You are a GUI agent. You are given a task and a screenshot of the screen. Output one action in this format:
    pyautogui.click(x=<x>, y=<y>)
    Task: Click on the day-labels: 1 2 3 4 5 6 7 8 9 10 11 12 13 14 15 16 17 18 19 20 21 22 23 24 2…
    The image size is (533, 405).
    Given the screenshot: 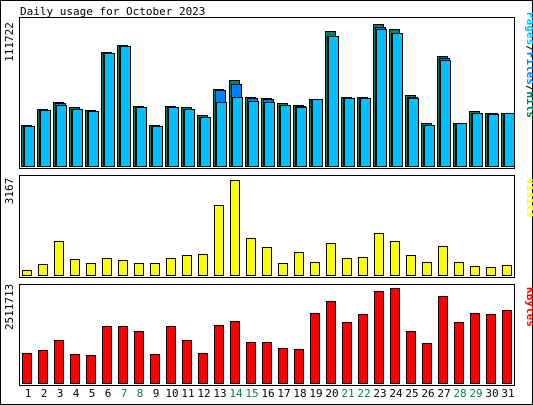 What is the action you would take?
    pyautogui.click(x=270, y=393)
    